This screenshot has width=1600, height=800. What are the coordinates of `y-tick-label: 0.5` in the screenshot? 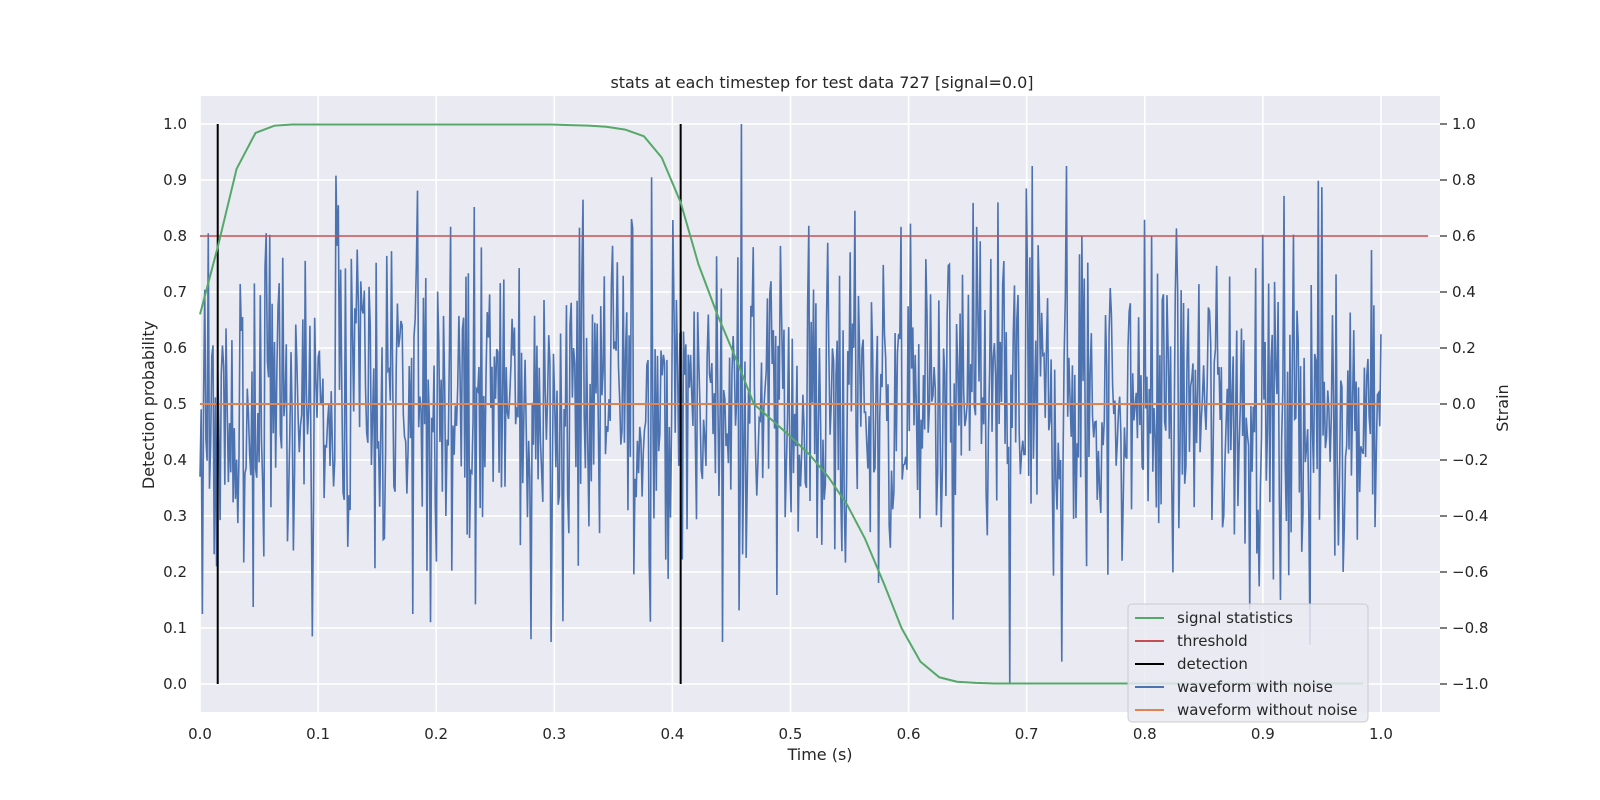 It's located at (175, 404).